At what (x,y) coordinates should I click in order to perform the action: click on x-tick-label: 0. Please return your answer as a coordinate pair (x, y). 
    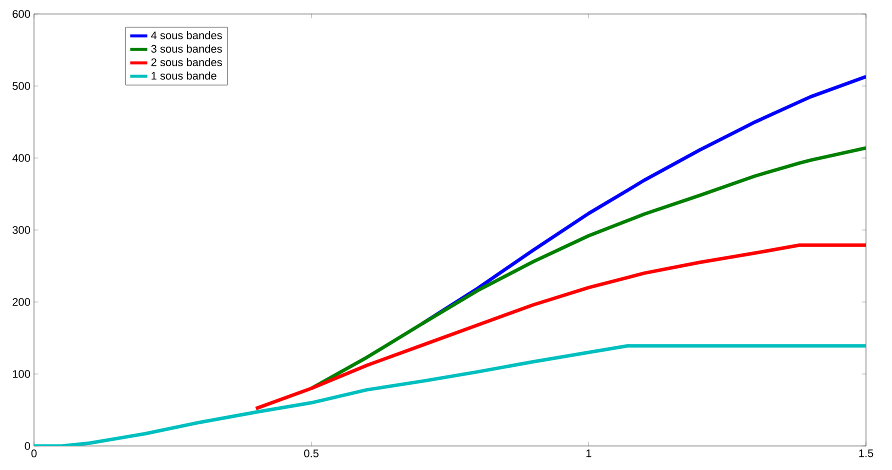
    Looking at the image, I should click on (34, 454).